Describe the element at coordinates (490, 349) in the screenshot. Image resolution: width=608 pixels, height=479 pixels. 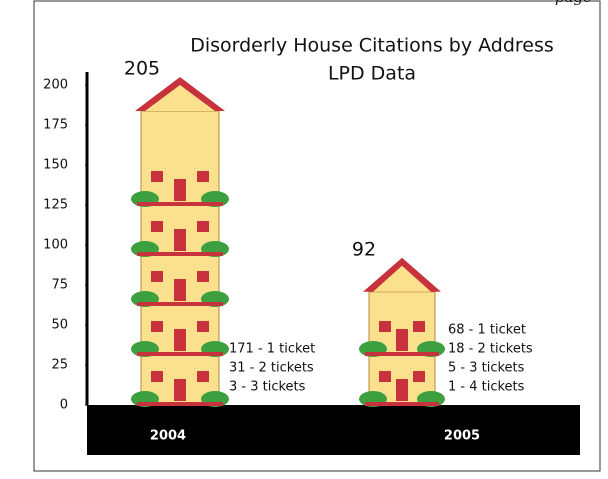
I see `breakdown-label: 18 - 2 tickets` at that location.